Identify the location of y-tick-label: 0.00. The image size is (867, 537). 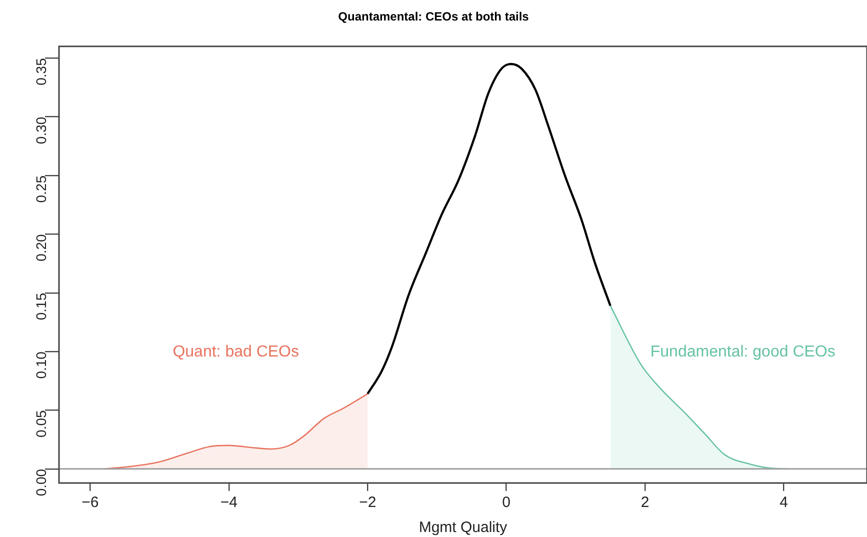
(40, 482).